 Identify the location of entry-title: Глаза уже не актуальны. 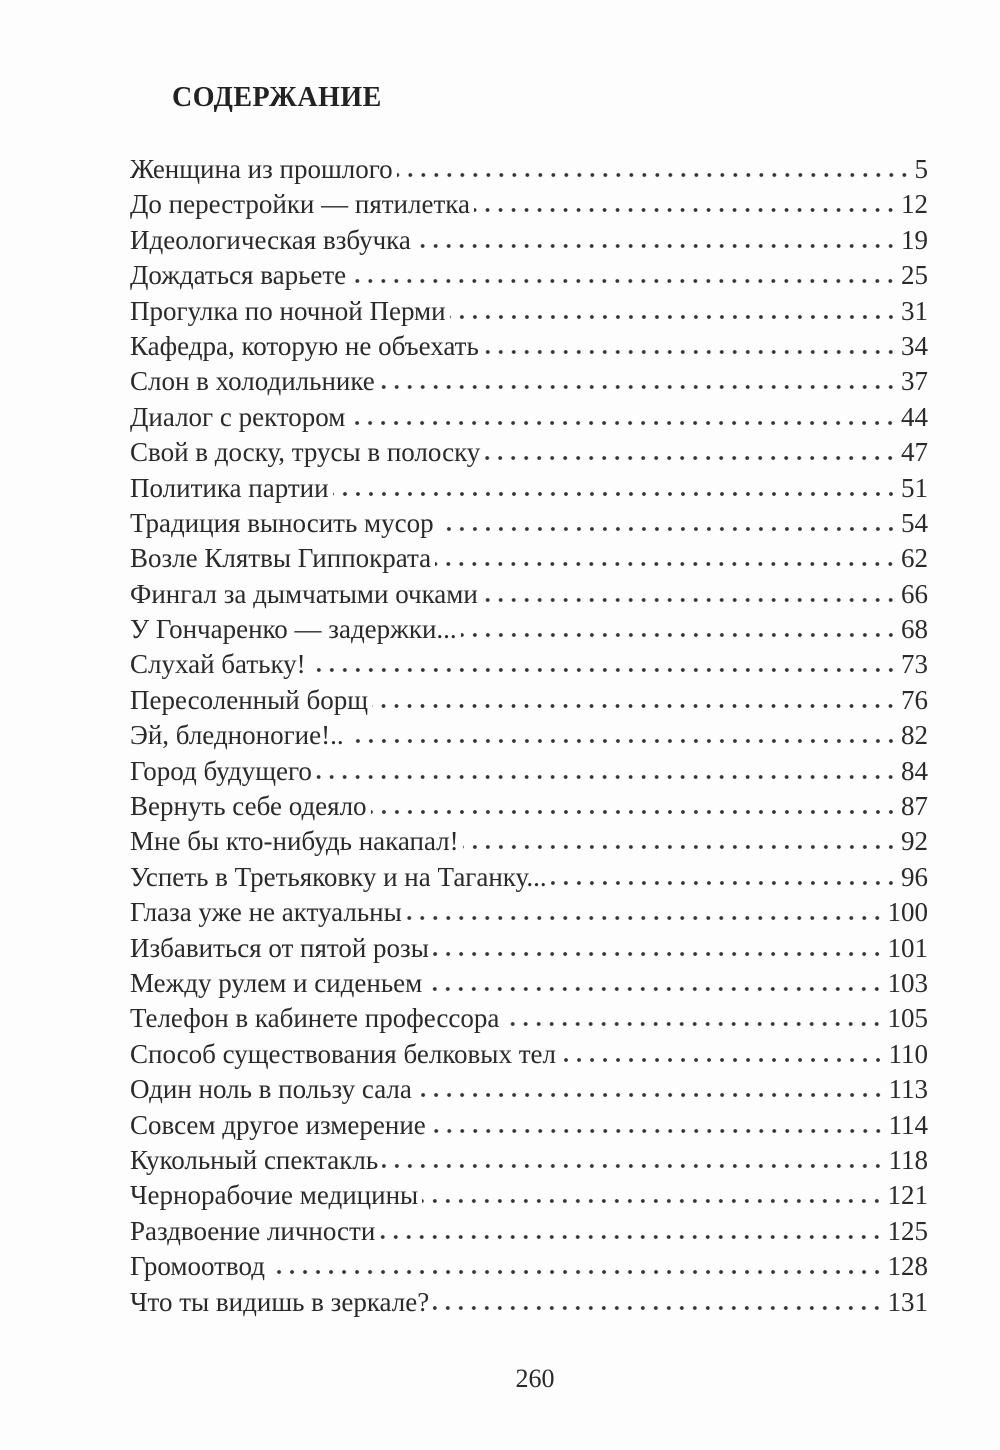
(266, 912).